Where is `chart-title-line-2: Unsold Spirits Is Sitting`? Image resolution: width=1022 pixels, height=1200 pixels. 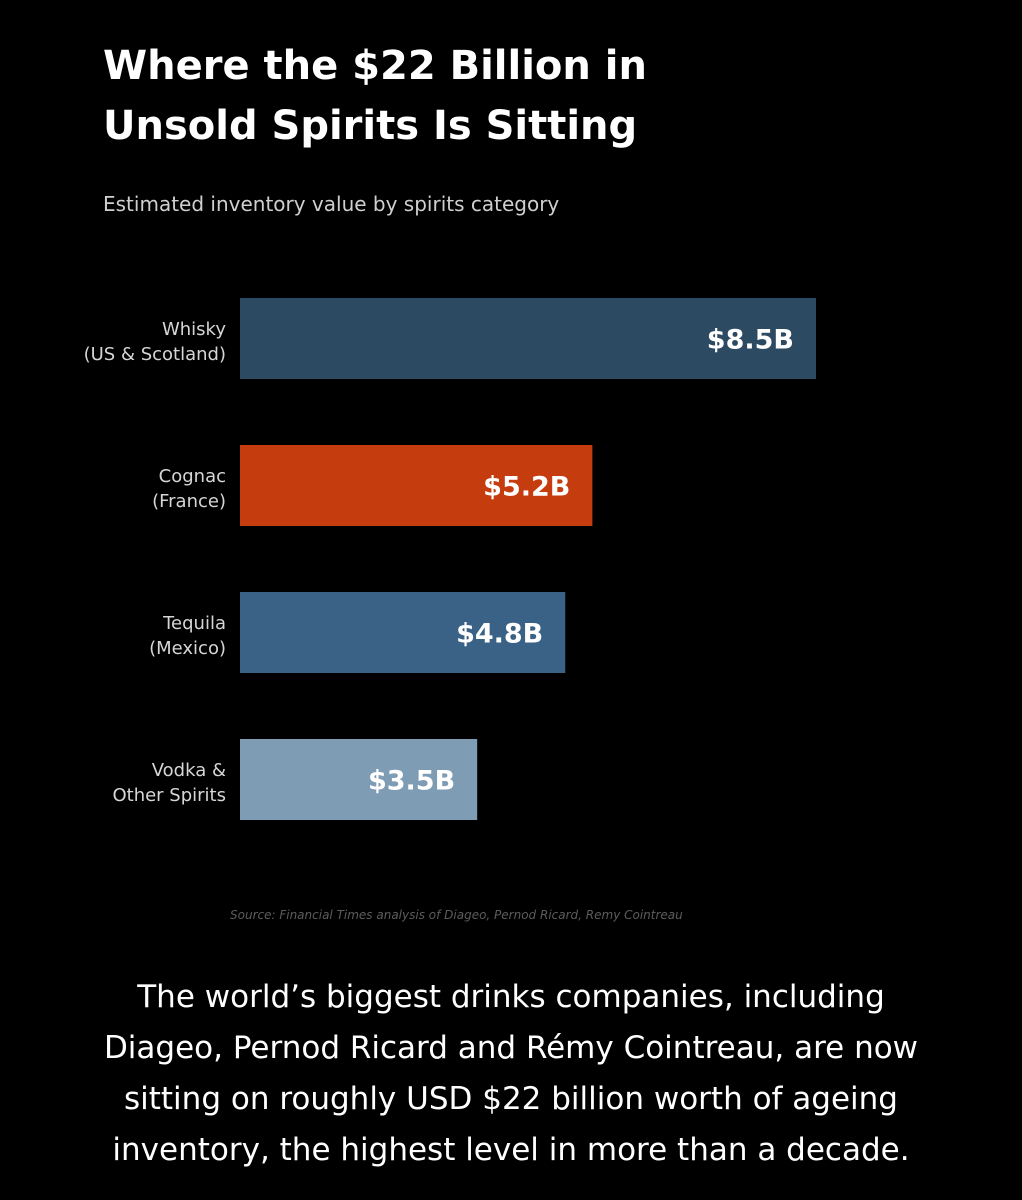
chart-title-line-2: Unsold Spirits Is Sitting is located at coordinates (370, 126).